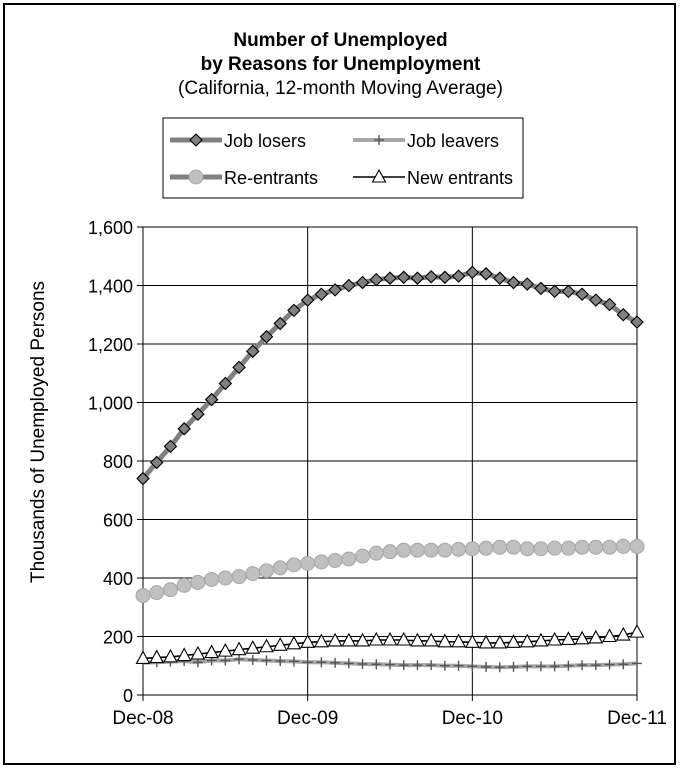 The width and height of the screenshot is (681, 769). Describe the element at coordinates (340, 40) in the screenshot. I see `chart-title: Number of Unemployed` at that location.